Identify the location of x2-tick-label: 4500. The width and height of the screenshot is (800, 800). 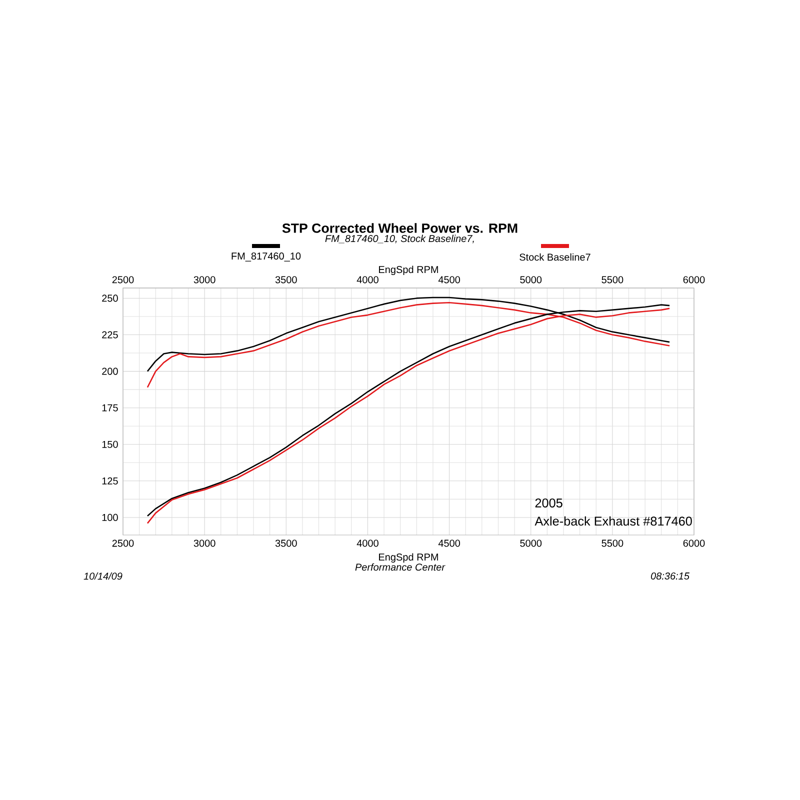
(449, 280).